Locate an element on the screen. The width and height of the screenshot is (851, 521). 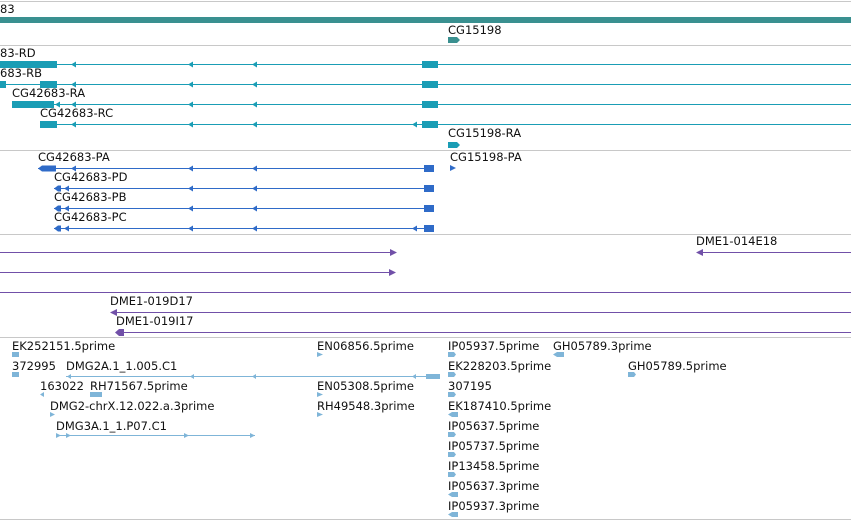
est-label: IP05637.3prime is located at coordinates (493, 486).